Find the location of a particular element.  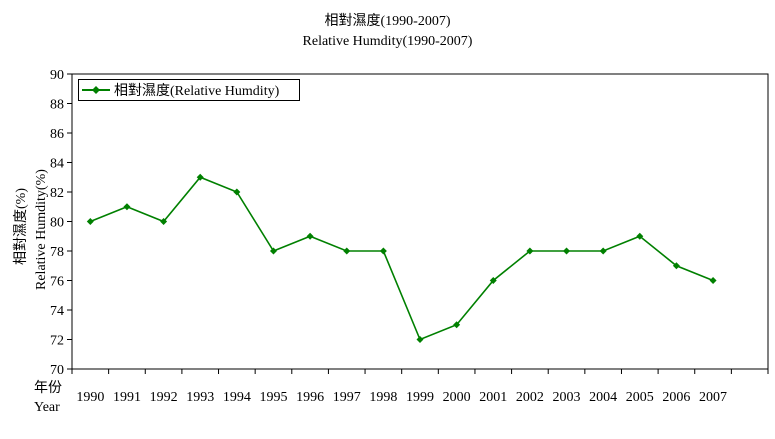

y-tick-label: 88 is located at coordinates (57, 105).